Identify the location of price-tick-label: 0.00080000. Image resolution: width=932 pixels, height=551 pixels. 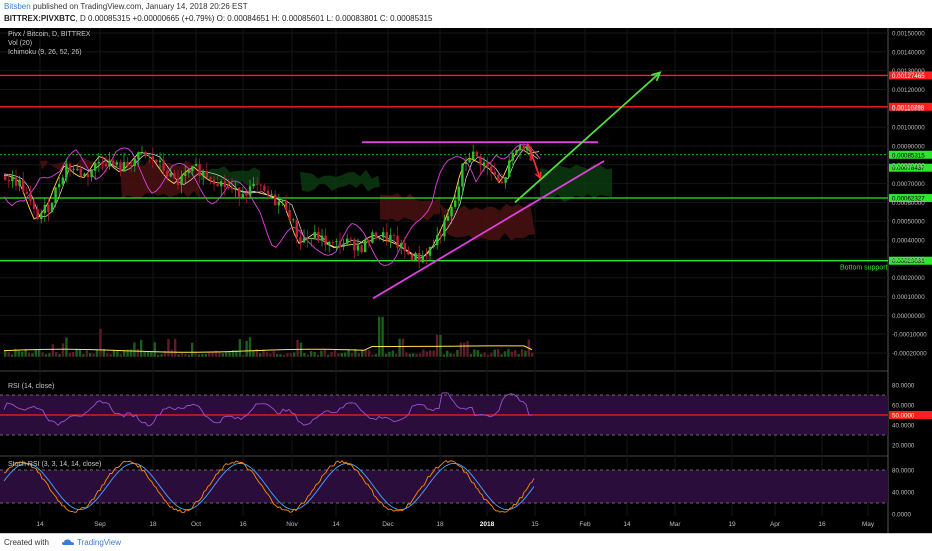
(908, 165).